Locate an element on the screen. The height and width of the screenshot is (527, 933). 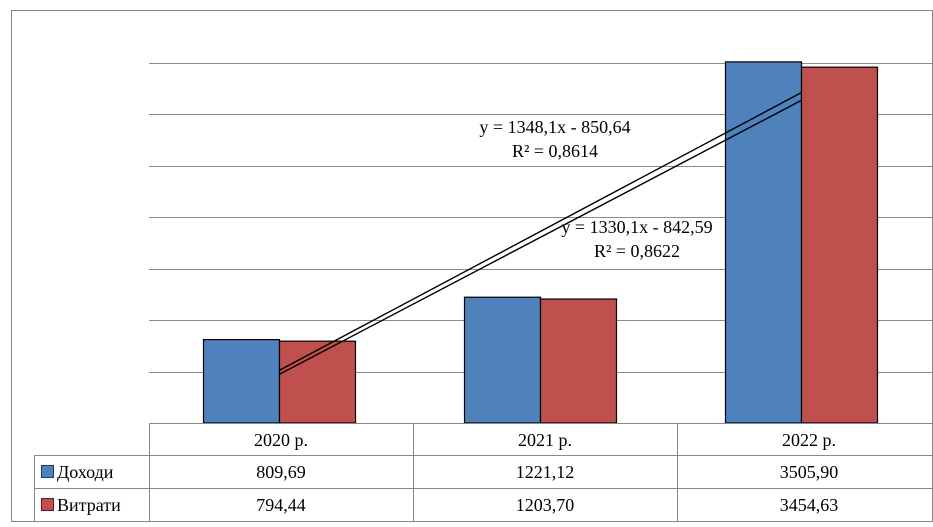
table-cell-vytraty-2021: 1203,70 is located at coordinates (545, 505).